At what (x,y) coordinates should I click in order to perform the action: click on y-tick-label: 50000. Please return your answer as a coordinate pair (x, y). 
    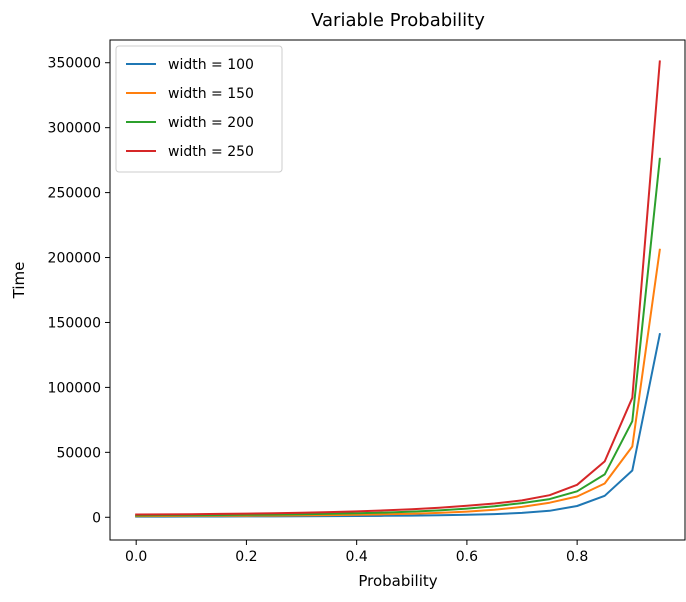
    Looking at the image, I should click on (78, 453).